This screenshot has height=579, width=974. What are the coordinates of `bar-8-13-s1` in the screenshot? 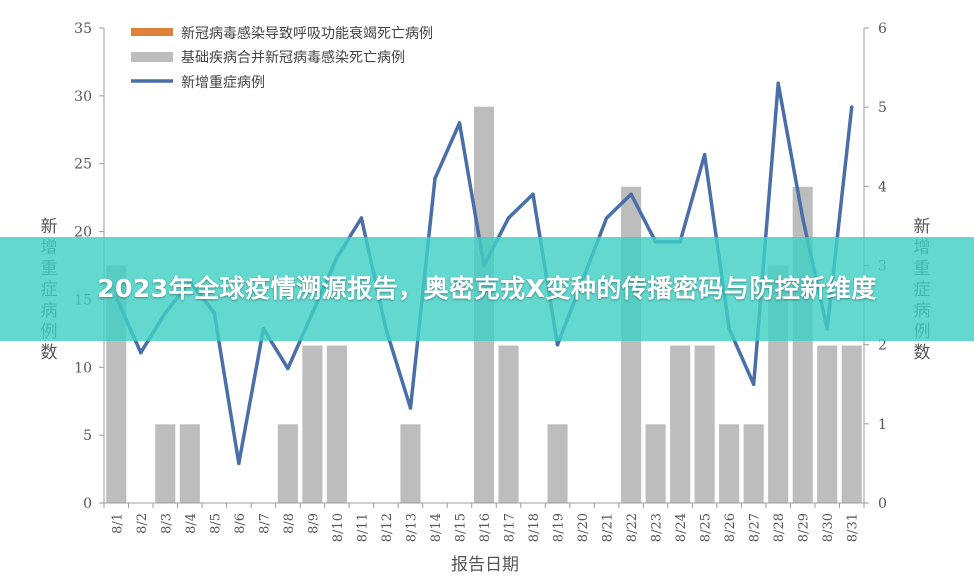 It's located at (410, 463).